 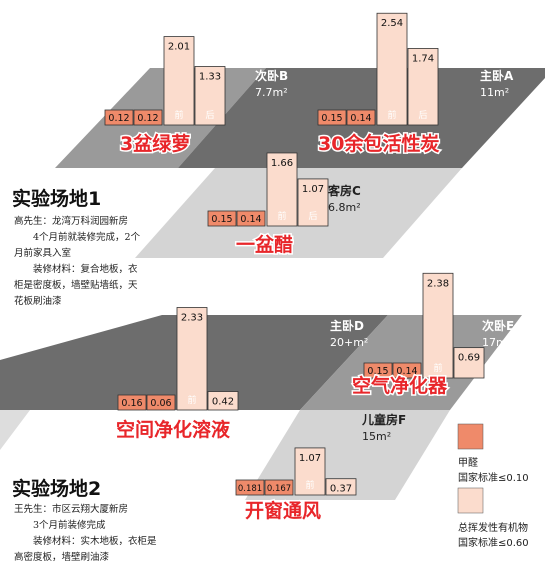 I want to click on tvoc-period-after-c: 后, so click(x=312, y=216).